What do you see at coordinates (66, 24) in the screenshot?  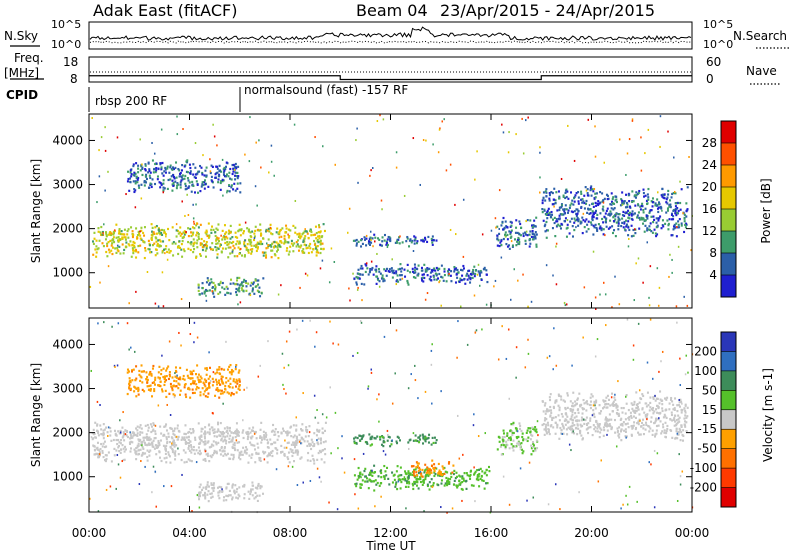 I see `nsky-tick-top: 10^5` at bounding box center [66, 24].